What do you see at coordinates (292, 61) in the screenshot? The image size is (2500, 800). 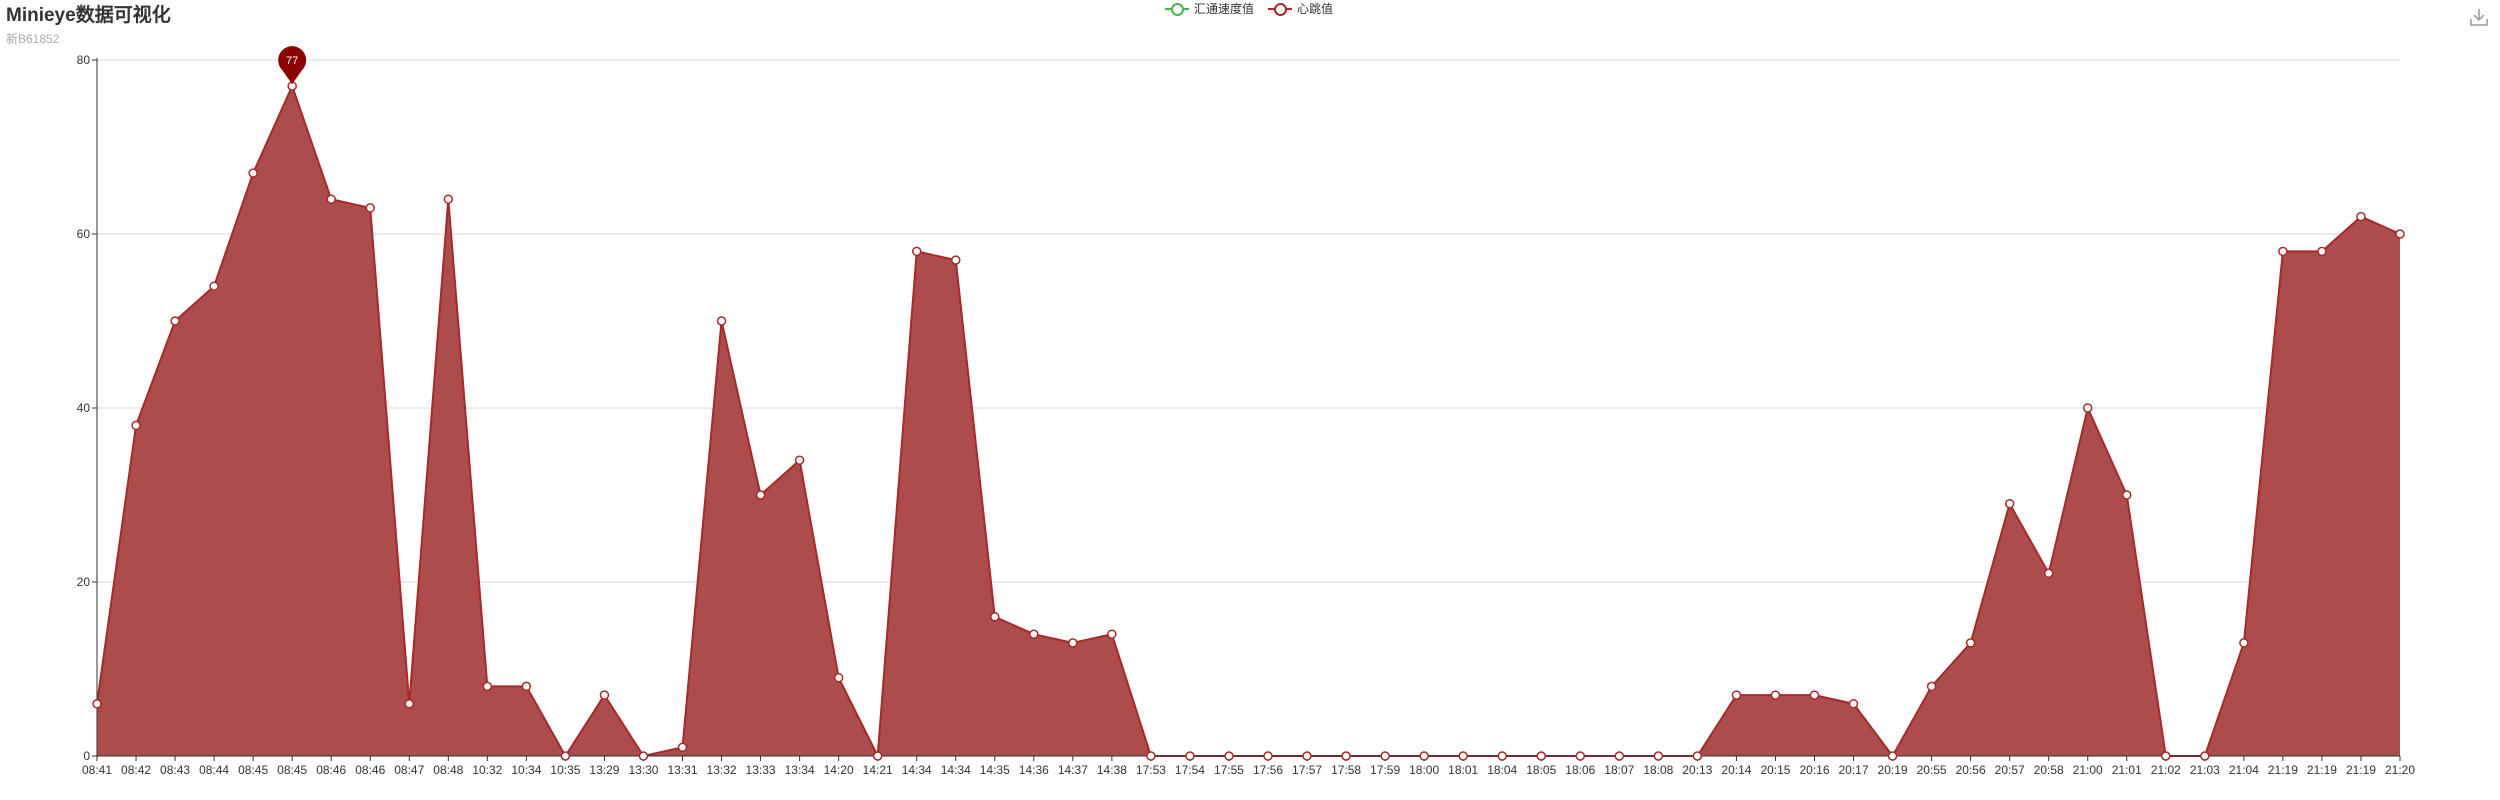 I see `max-marker-label: 77` at bounding box center [292, 61].